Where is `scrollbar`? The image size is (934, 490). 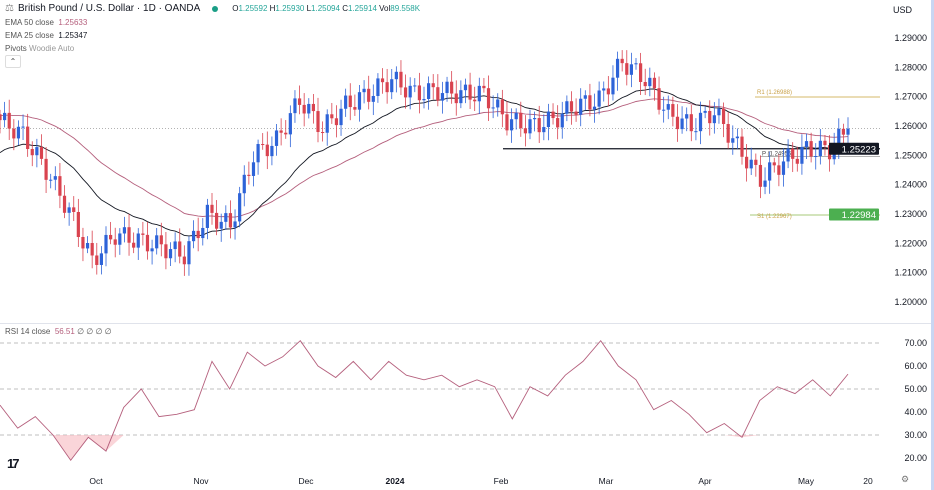
scrollbar is located at coordinates (932, 245).